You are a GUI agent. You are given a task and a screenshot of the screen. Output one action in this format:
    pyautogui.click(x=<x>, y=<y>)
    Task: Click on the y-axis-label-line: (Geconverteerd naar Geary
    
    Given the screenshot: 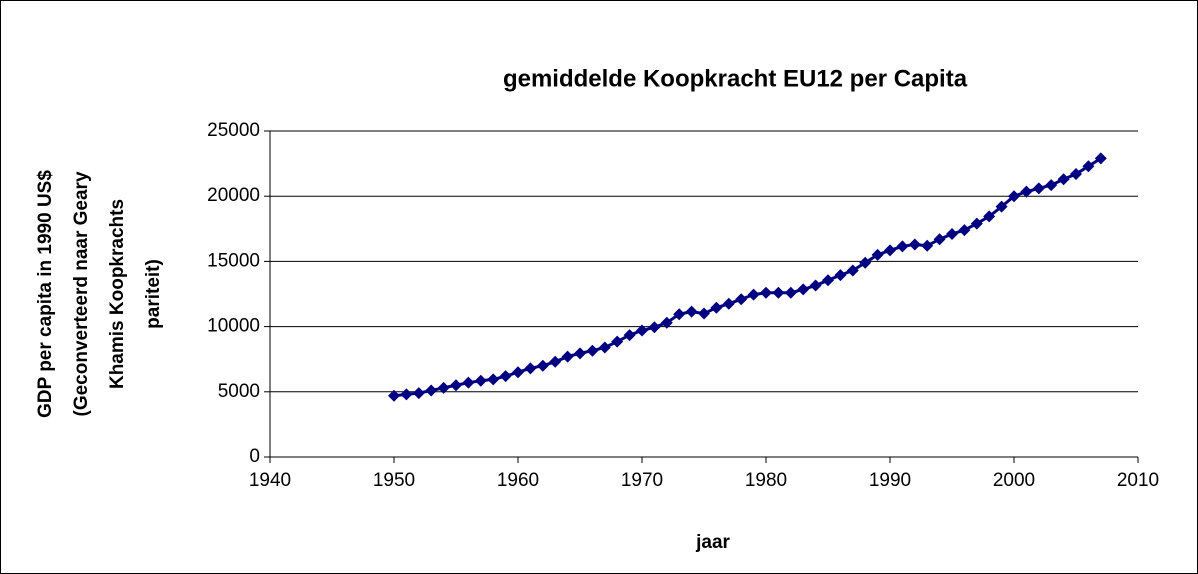 What is the action you would take?
    pyautogui.click(x=81, y=293)
    